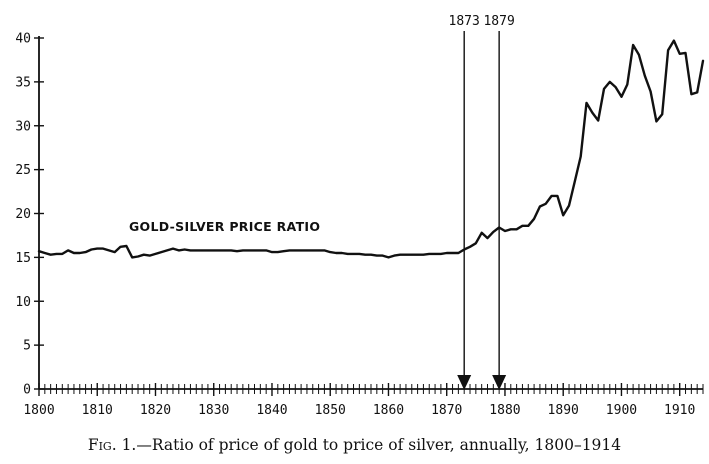 This screenshot has height=464, width=709. Describe the element at coordinates (482, 202) in the screenshot. I see `annotations: 1873 1879` at that location.